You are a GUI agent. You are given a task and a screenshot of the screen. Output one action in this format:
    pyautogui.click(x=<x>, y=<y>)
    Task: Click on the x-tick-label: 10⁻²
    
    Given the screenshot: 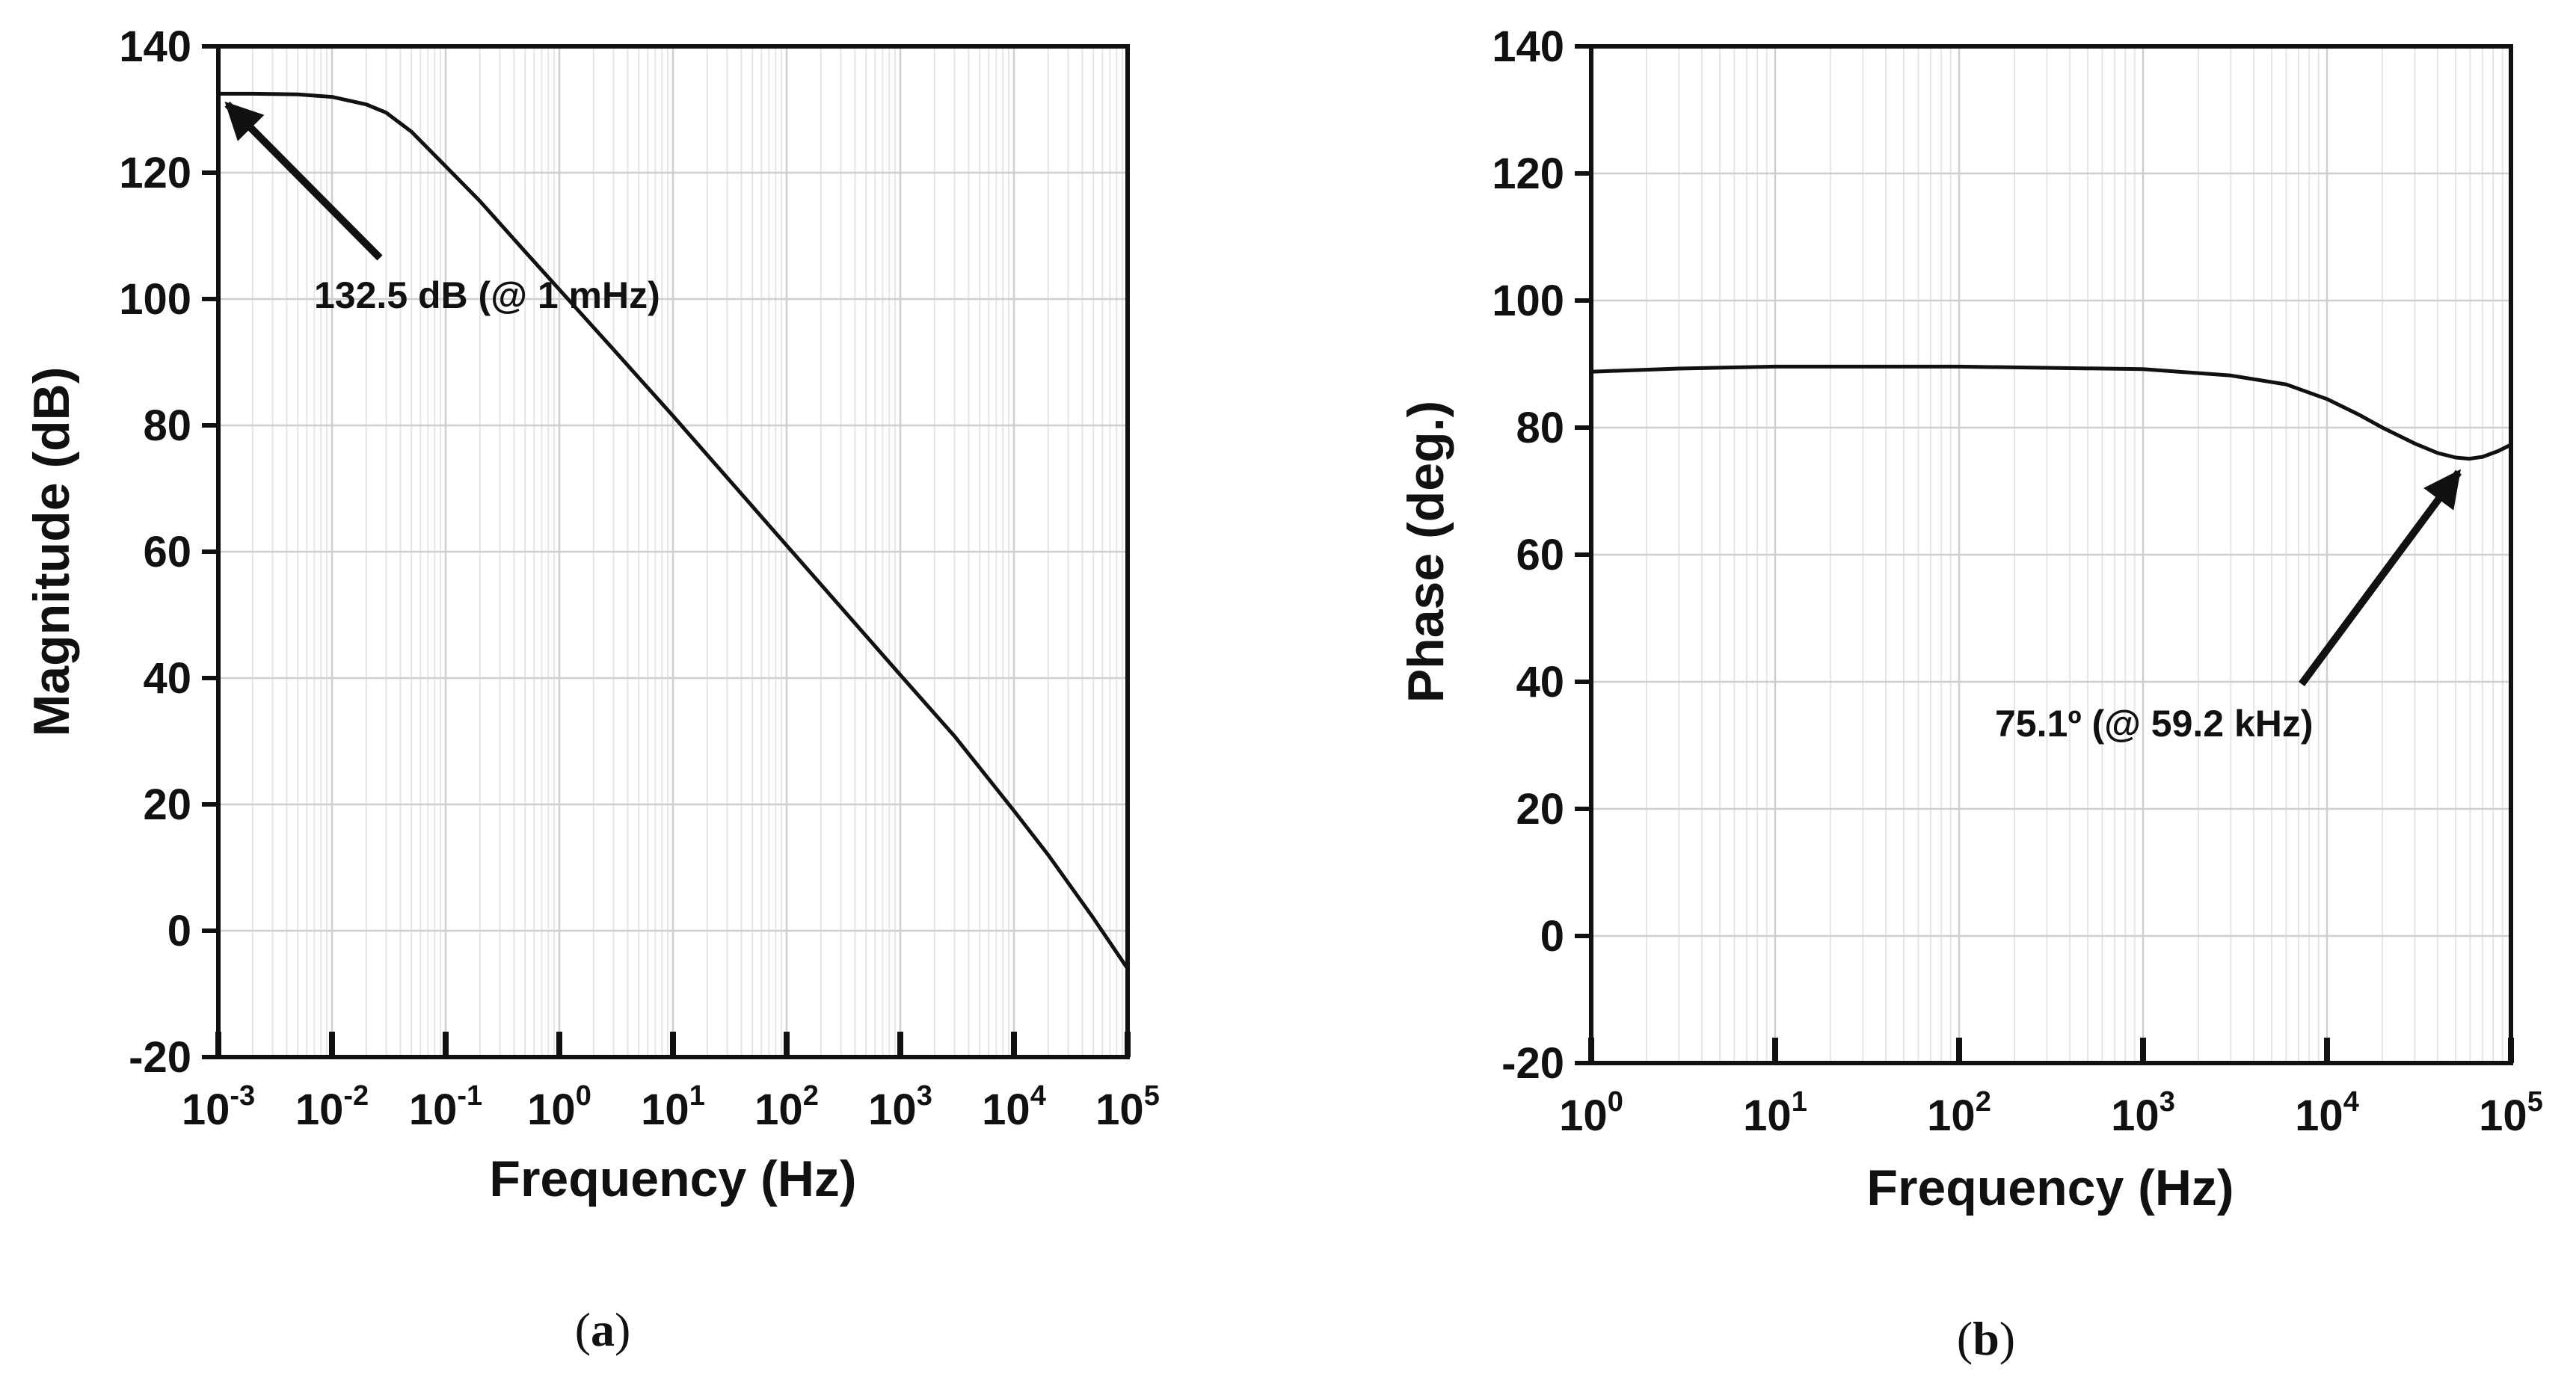 What is the action you would take?
    pyautogui.click(x=332, y=1107)
    